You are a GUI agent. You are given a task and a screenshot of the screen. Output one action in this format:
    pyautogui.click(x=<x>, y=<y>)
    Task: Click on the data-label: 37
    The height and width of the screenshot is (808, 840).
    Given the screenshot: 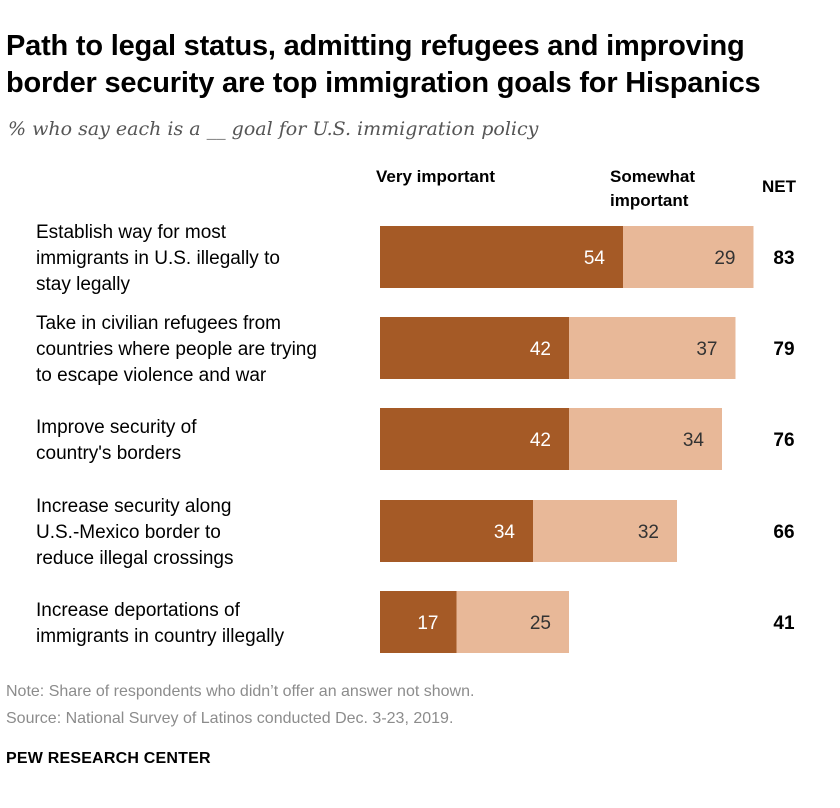 What is the action you would take?
    pyautogui.click(x=706, y=349)
    